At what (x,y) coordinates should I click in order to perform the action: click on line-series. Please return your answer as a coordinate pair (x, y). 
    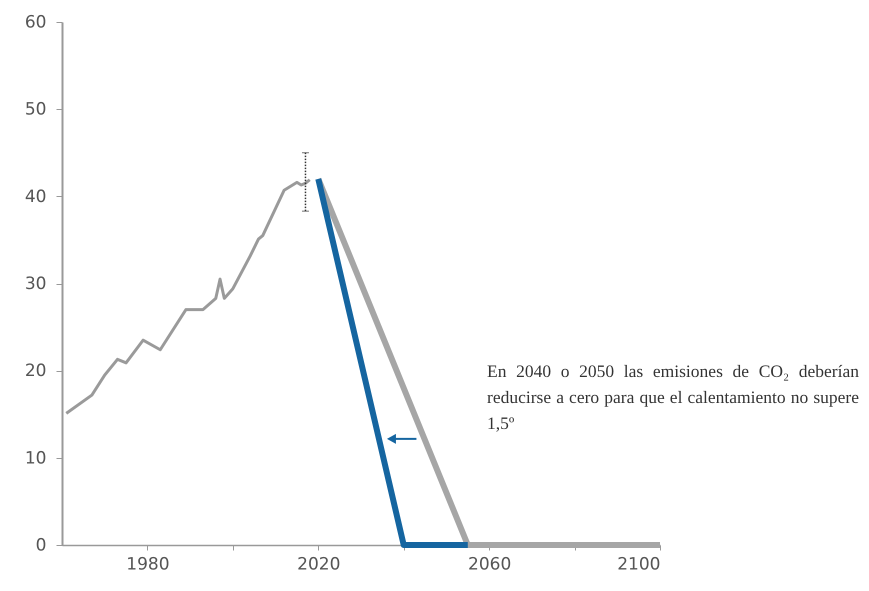
    Looking at the image, I should click on (188, 296).